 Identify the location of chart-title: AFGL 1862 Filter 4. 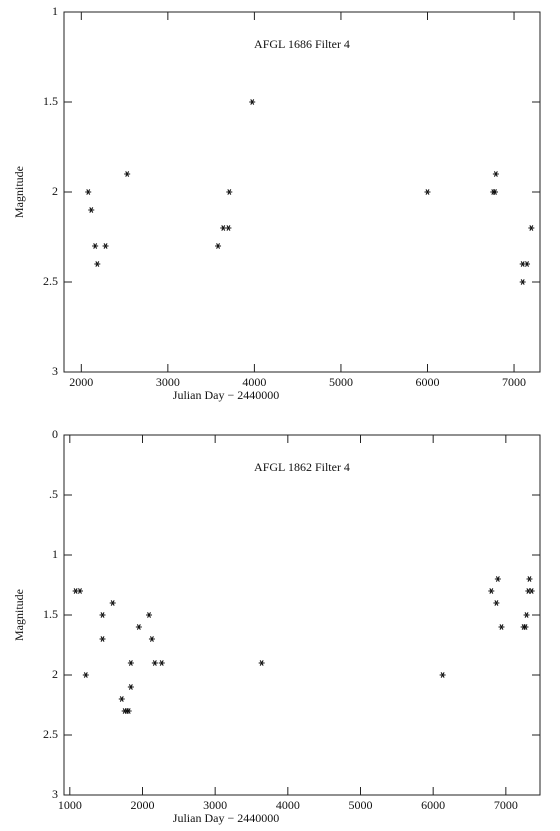
(302, 467).